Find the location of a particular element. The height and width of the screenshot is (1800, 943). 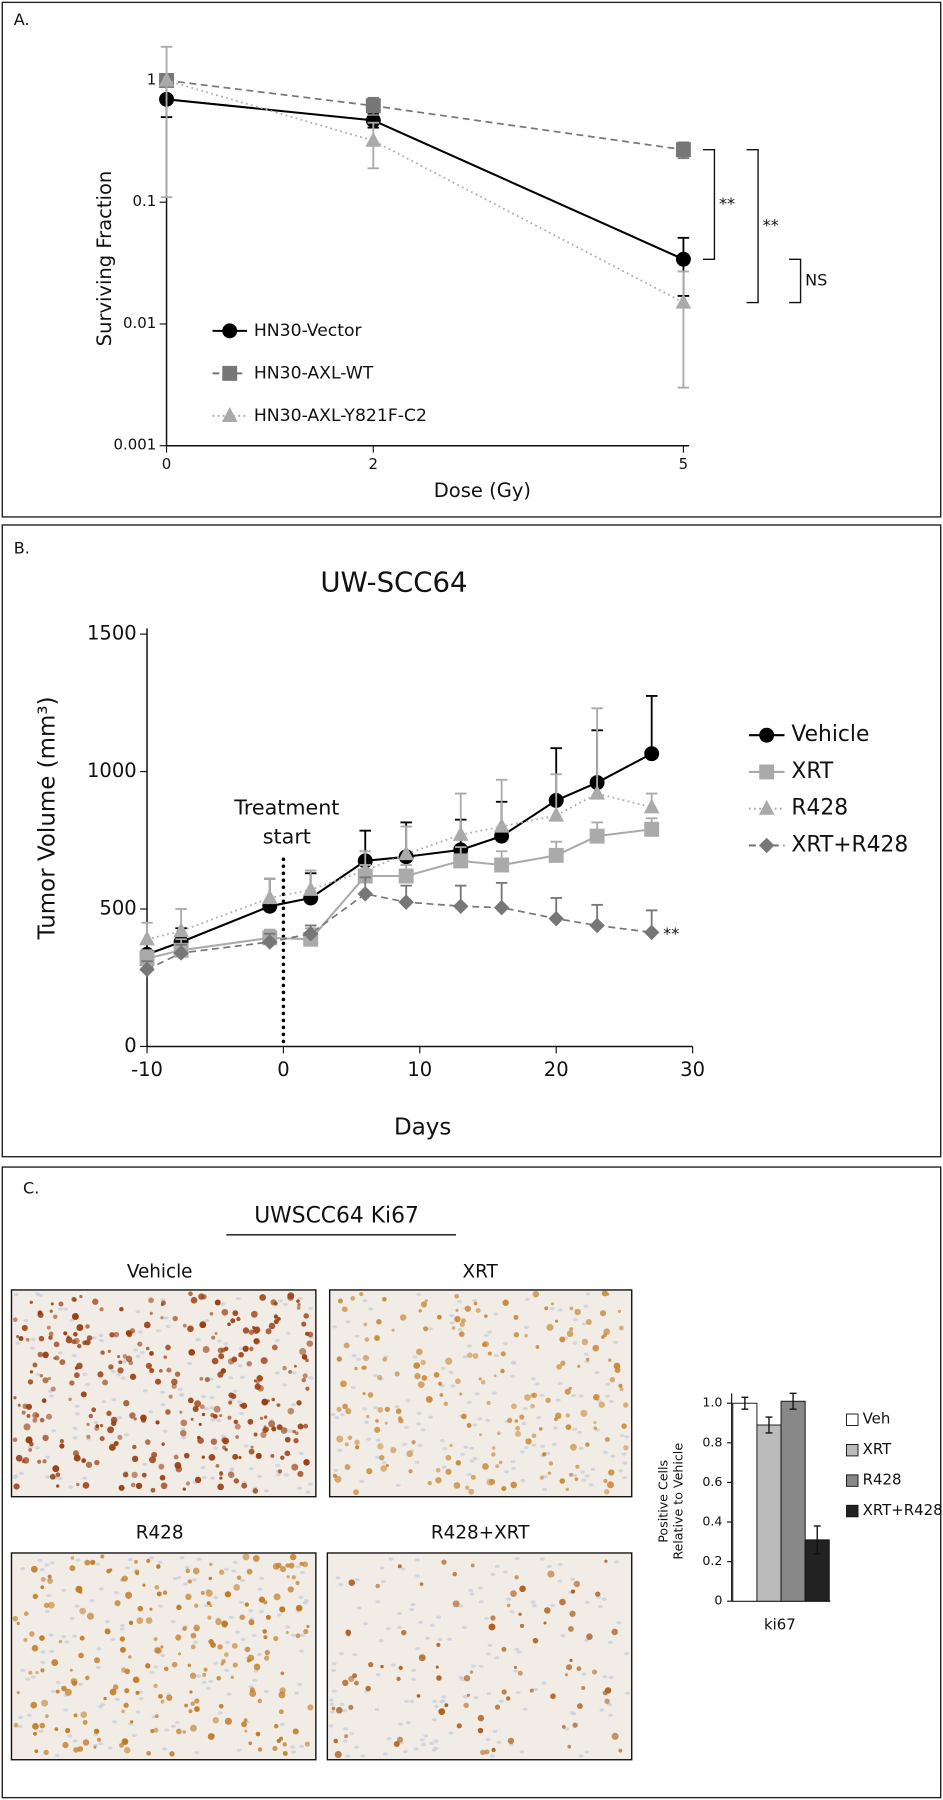

y-axis-label: Positive Cells is located at coordinates (662, 1501).